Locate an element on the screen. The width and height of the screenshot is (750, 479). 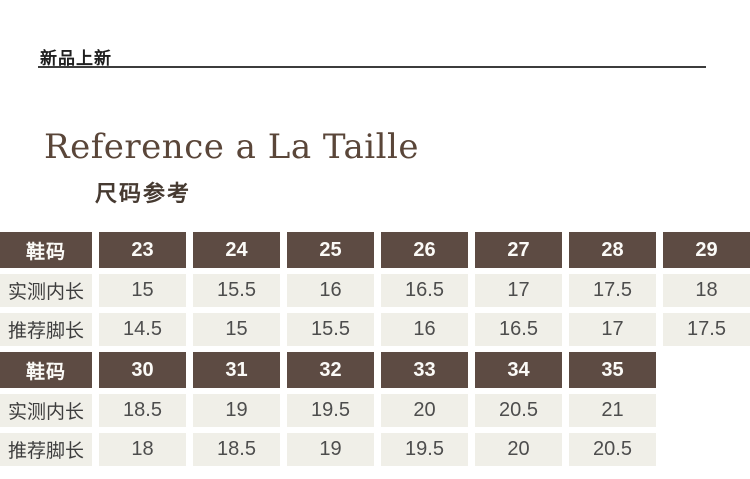
new-arrivals-label: 新品上新 is located at coordinates (76, 58).